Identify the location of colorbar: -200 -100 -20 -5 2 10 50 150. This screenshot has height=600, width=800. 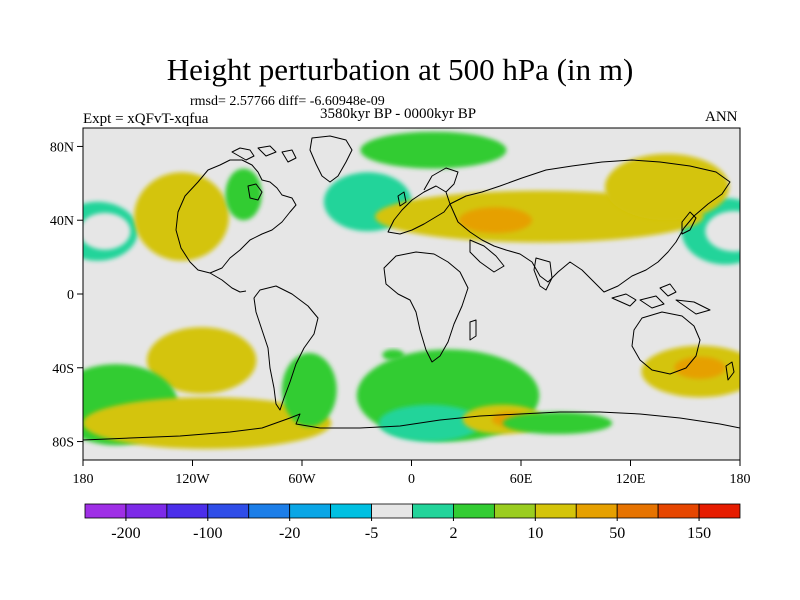
(412, 522).